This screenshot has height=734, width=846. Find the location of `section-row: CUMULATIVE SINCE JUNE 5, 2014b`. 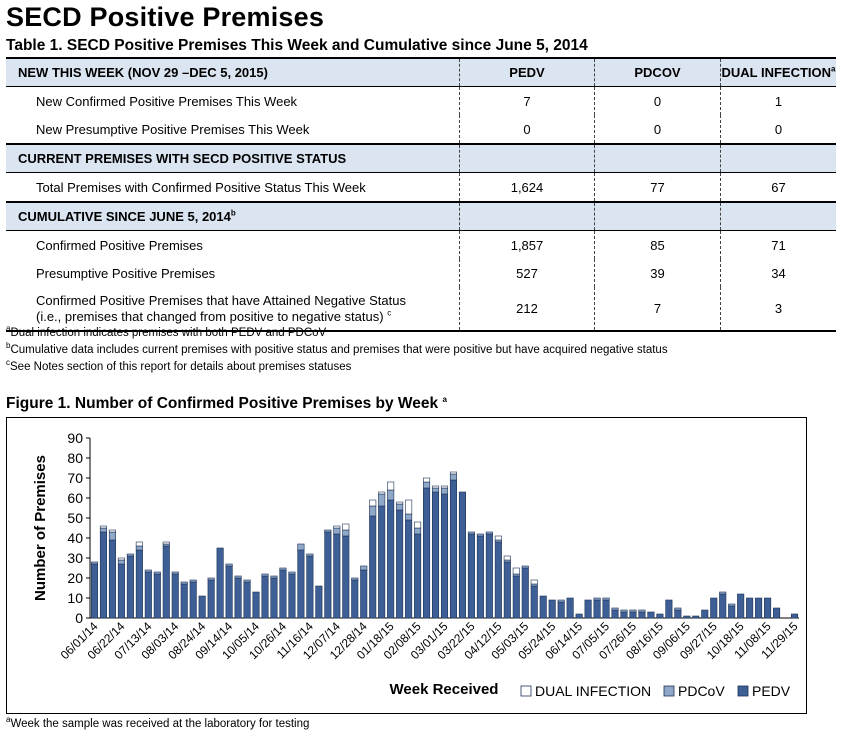

section-row: CUMULATIVE SINCE JUNE 5, 2014b is located at coordinates (421, 216).